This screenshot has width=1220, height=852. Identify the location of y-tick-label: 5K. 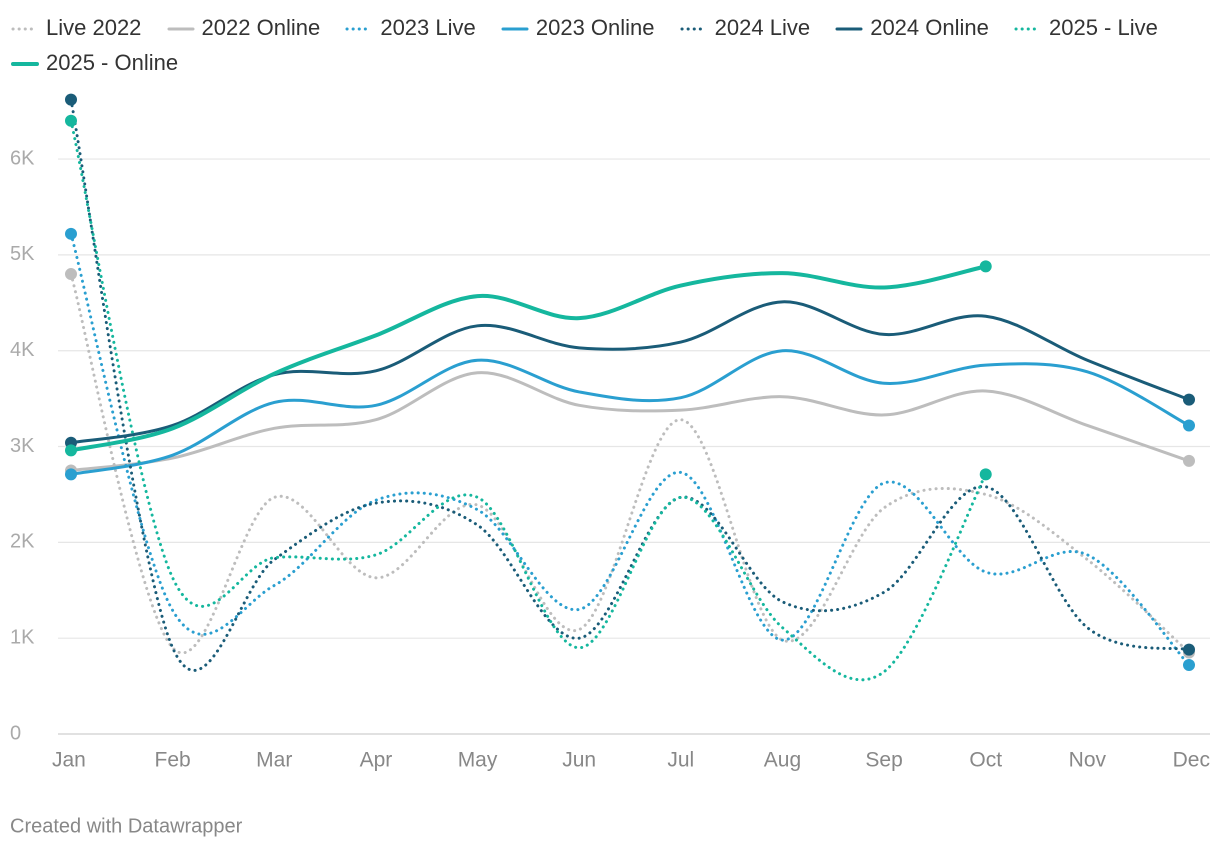
(22, 254).